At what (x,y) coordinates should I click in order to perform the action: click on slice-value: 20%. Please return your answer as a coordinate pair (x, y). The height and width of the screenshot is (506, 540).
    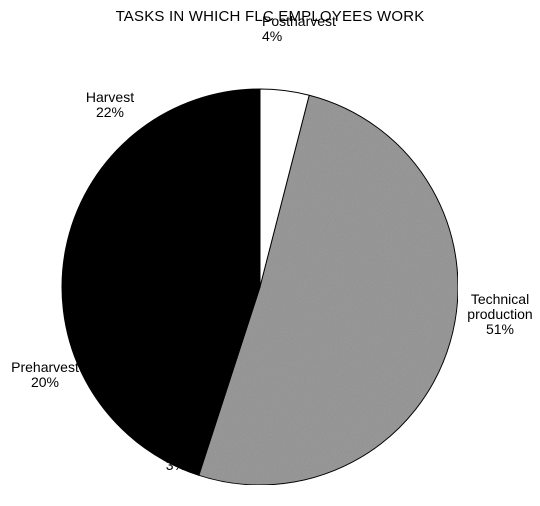
    Looking at the image, I should click on (45, 382).